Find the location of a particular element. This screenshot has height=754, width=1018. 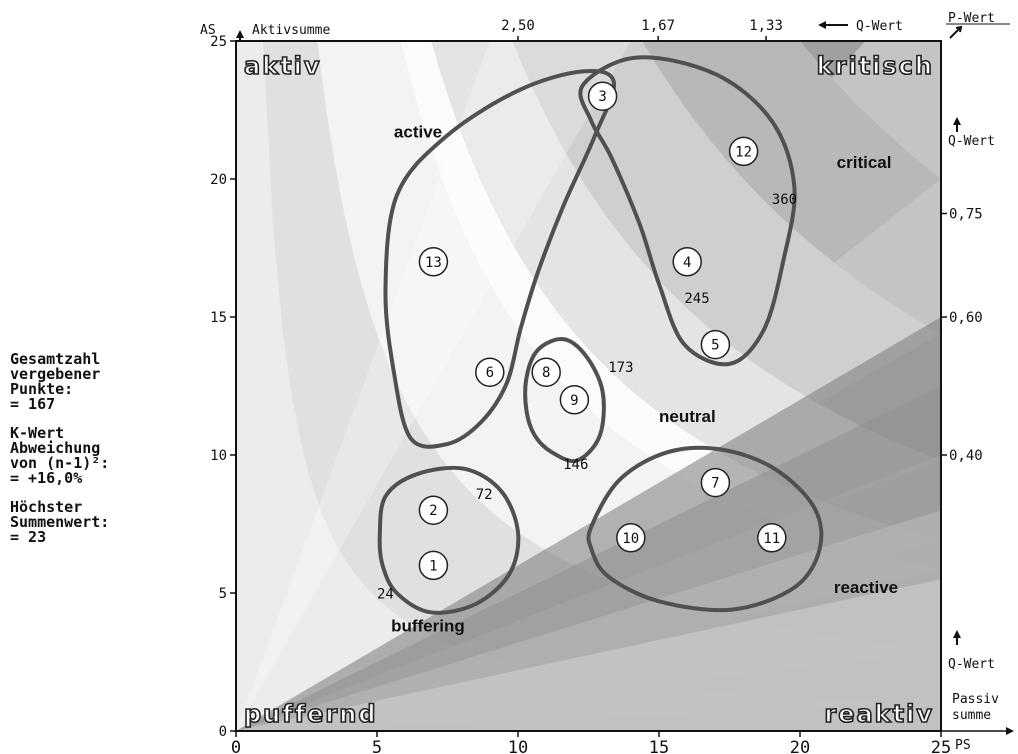

q-value-up-arrow-icon is located at coordinates (957, 121).